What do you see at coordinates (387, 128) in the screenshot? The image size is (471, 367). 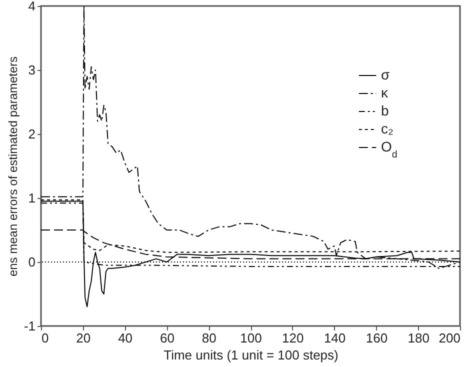 I see `legend-label: c₂` at bounding box center [387, 128].